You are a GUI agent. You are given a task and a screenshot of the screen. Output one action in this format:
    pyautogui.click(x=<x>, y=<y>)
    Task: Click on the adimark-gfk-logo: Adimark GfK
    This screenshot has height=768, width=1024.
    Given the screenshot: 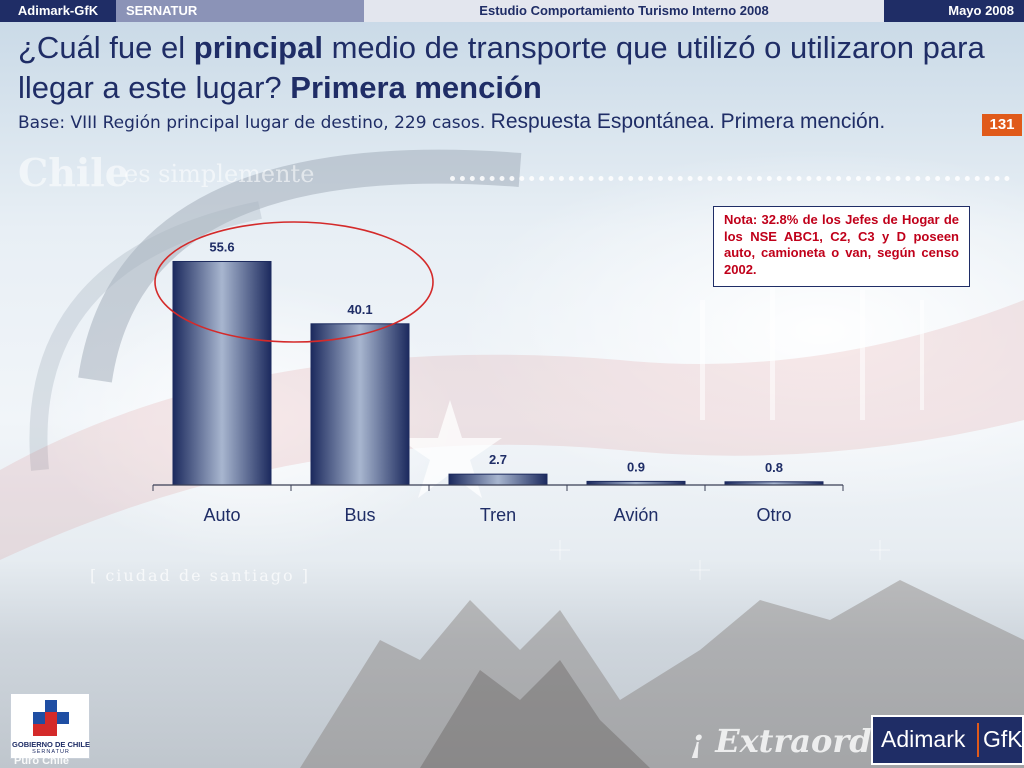 What is the action you would take?
    pyautogui.click(x=947, y=740)
    